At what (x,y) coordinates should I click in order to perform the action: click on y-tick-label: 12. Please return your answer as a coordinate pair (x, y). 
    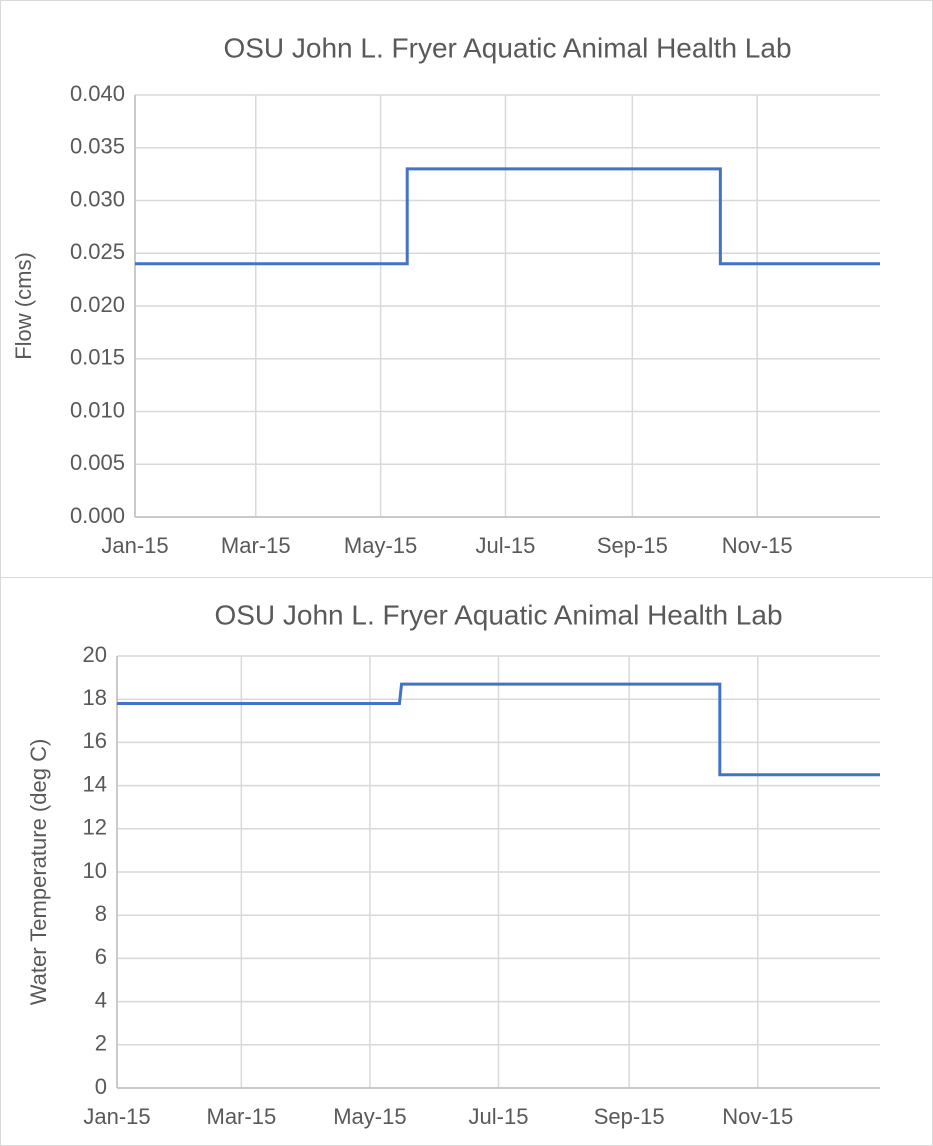
    Looking at the image, I should click on (95, 827).